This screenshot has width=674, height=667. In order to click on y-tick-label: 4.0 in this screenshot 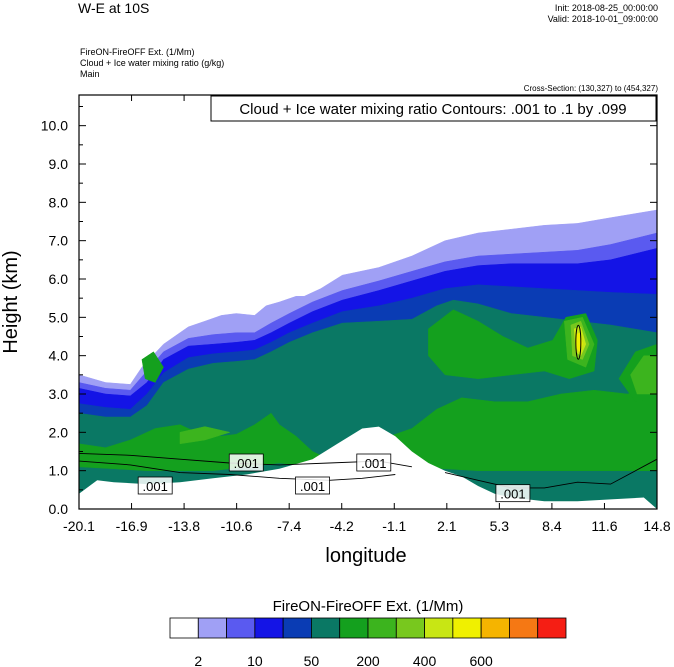, I will do `click(59, 356)`.